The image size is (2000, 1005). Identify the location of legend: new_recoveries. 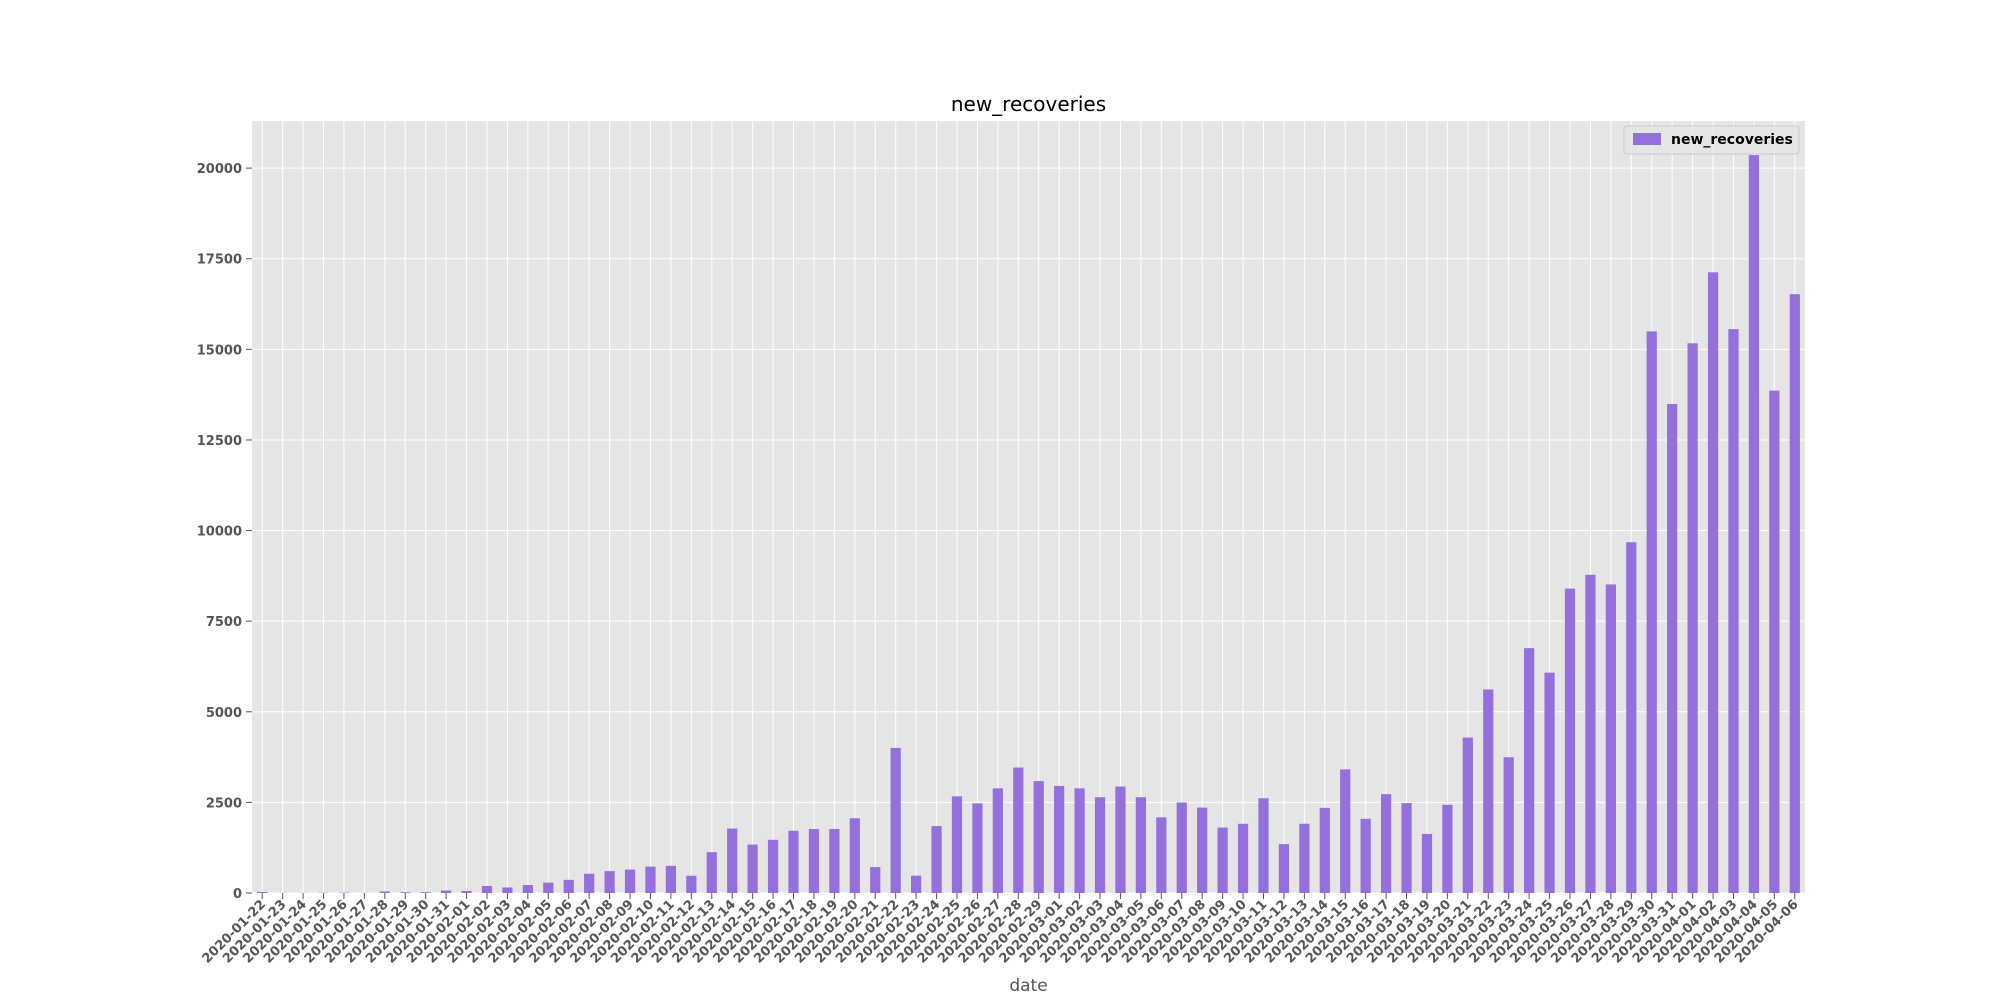
(1711, 140).